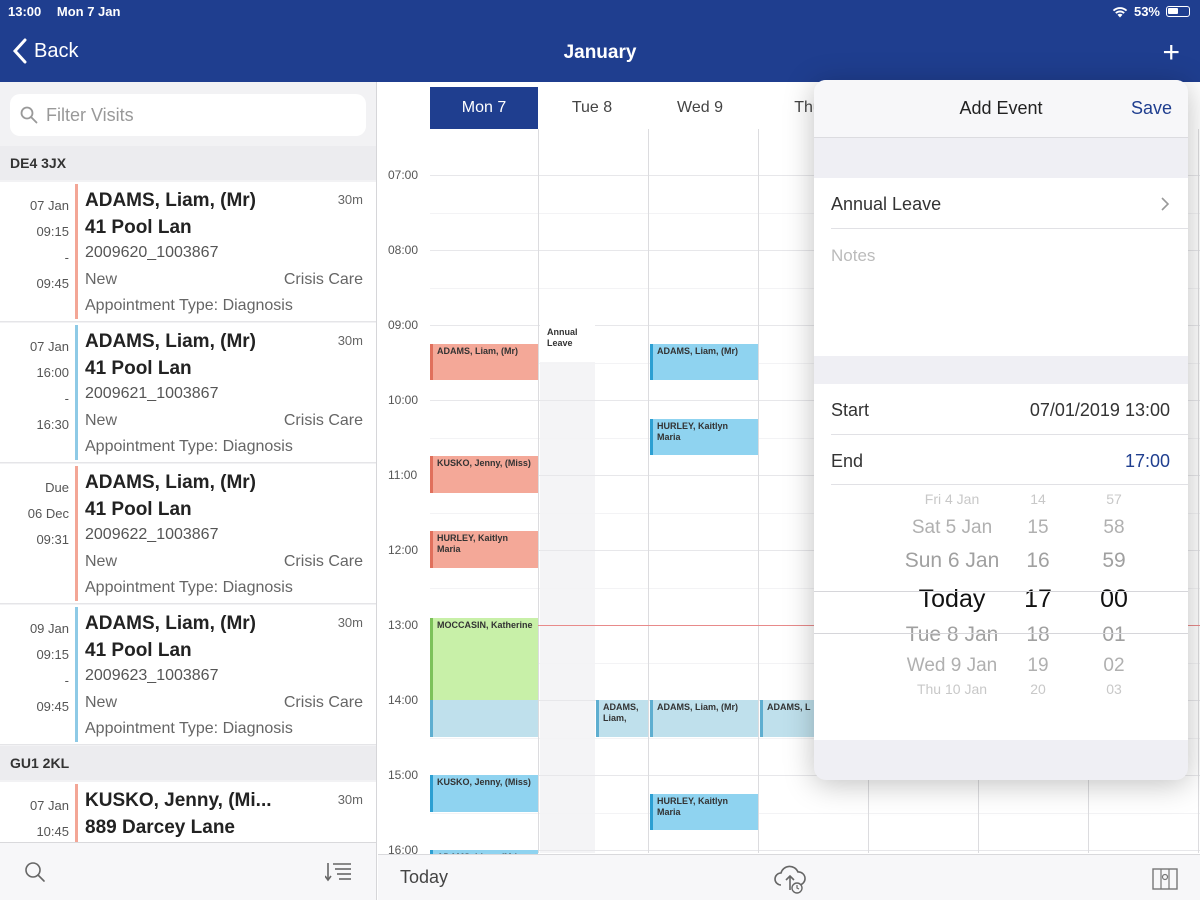  What do you see at coordinates (403, 700) in the screenshot?
I see `hour-label: 14:00` at bounding box center [403, 700].